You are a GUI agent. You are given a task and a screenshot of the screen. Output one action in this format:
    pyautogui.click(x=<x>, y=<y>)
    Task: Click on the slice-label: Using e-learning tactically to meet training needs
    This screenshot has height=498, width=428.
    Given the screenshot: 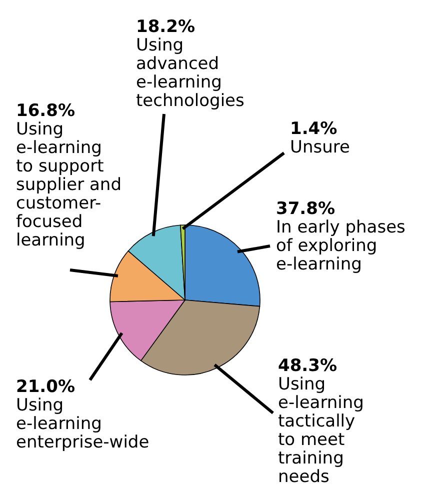 What is the action you would take?
    pyautogui.click(x=321, y=430)
    